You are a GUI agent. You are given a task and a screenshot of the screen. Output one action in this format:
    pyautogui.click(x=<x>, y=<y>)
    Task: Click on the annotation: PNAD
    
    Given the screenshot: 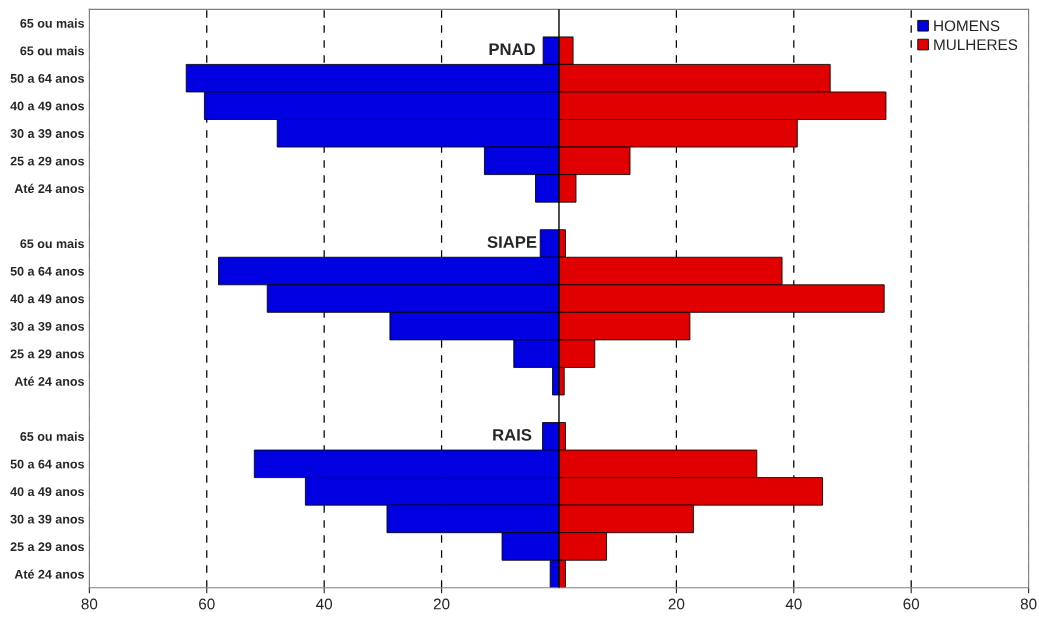 What is the action you would take?
    pyautogui.click(x=512, y=49)
    